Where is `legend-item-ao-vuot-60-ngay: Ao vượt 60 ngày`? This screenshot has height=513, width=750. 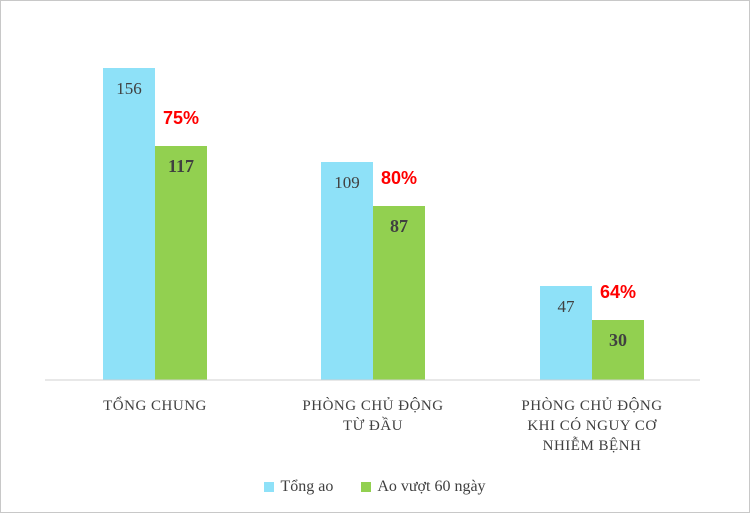 legend-item-ao-vuot-60-ngay: Ao vượt 60 ngày is located at coordinates (423, 487).